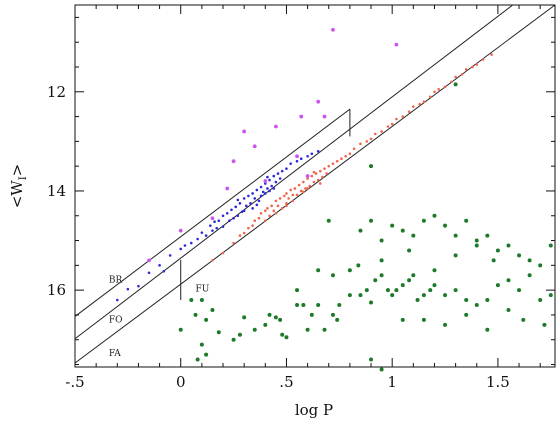 This screenshot has height=423, width=560. What do you see at coordinates (116, 281) in the screenshot?
I see `band-label-br: BR` at bounding box center [116, 281].